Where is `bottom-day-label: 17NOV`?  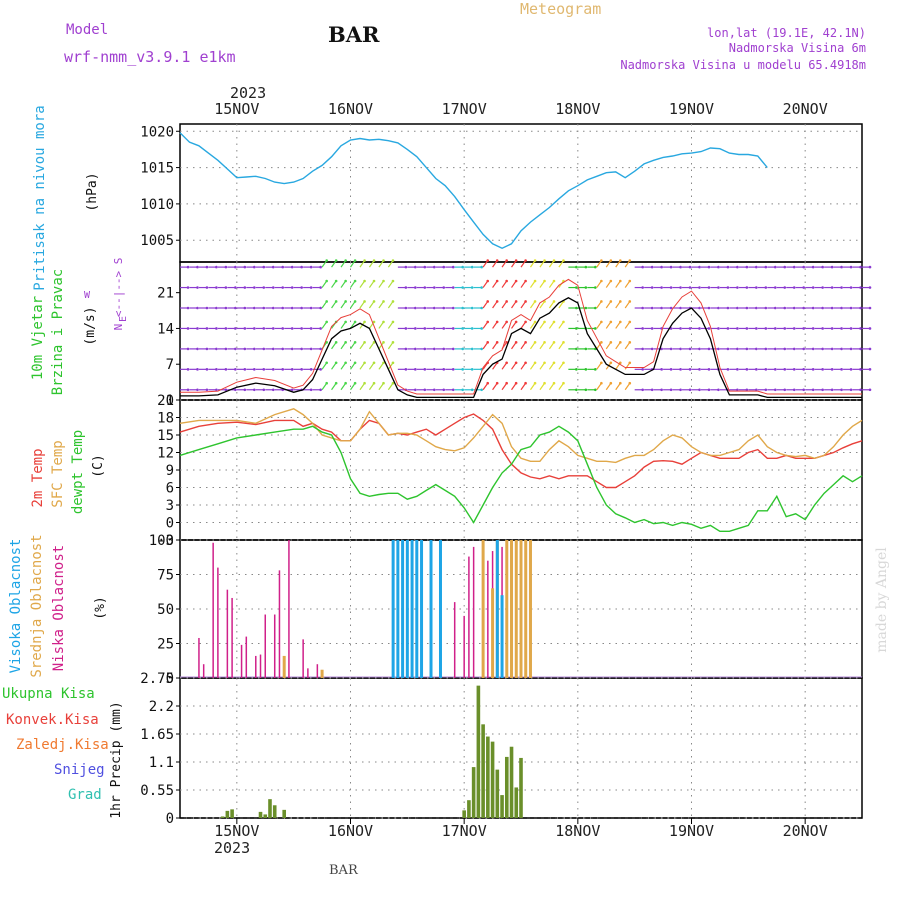
bottom-day-label: 17NOV is located at coordinates (464, 831).